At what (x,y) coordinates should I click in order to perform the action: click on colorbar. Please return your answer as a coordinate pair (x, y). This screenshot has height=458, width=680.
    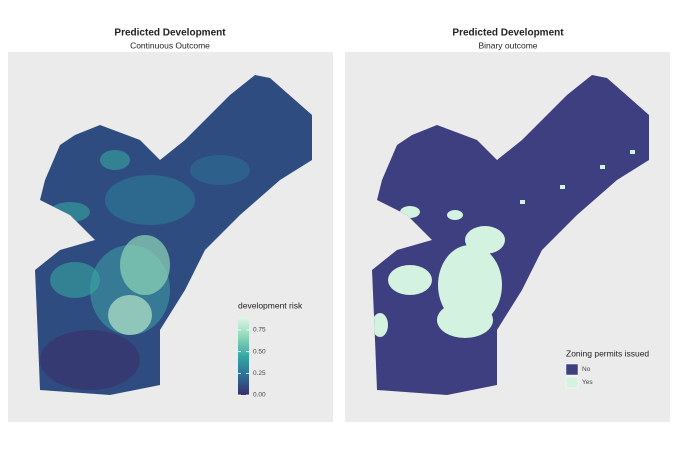
    Looking at the image, I should click on (243, 356).